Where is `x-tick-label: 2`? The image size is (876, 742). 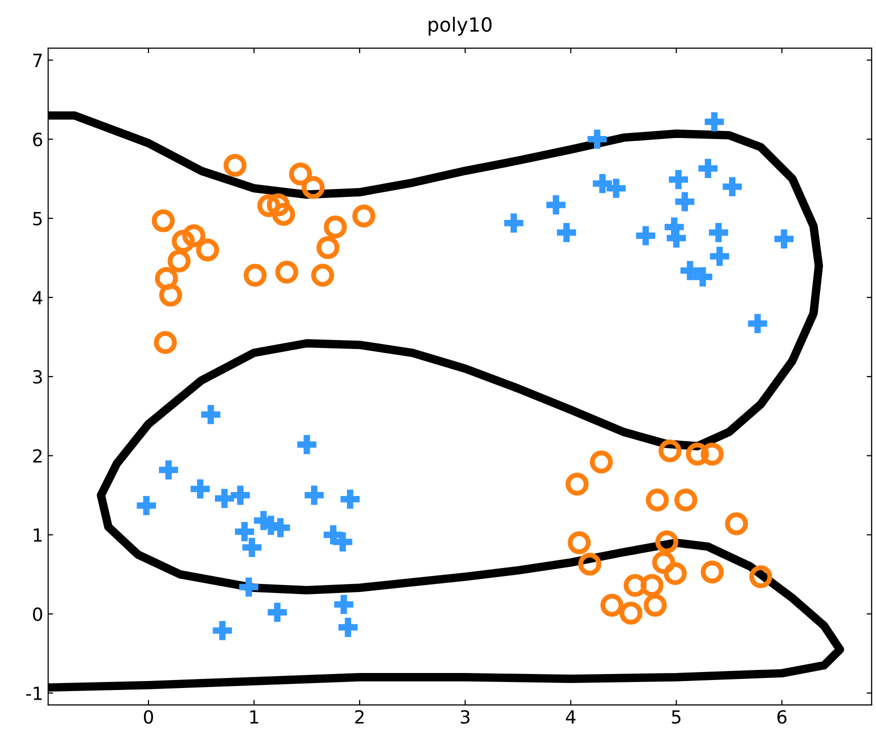
x-tick-label: 2 is located at coordinates (359, 717).